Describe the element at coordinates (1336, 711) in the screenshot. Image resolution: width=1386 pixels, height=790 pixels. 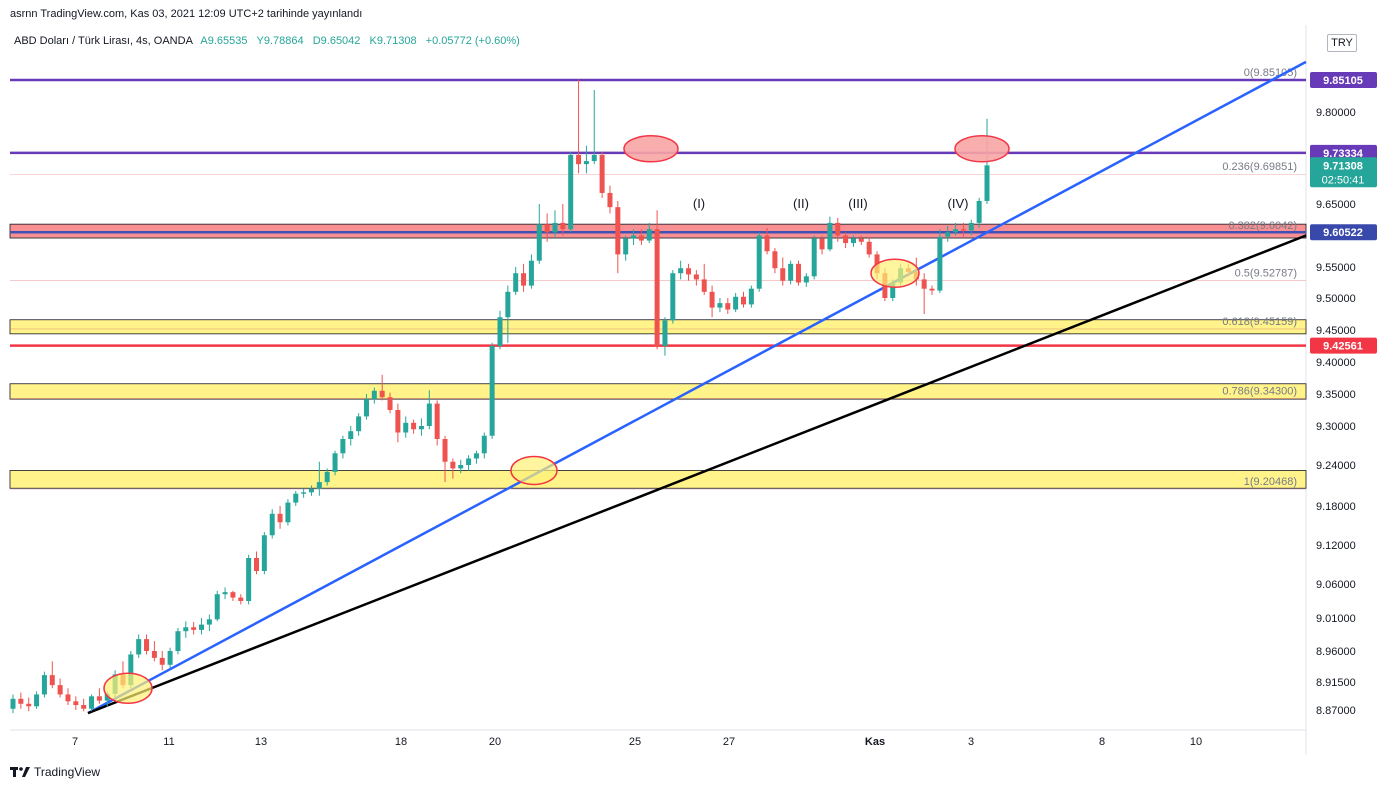
I see `y-tick-label: 8.87000` at that location.